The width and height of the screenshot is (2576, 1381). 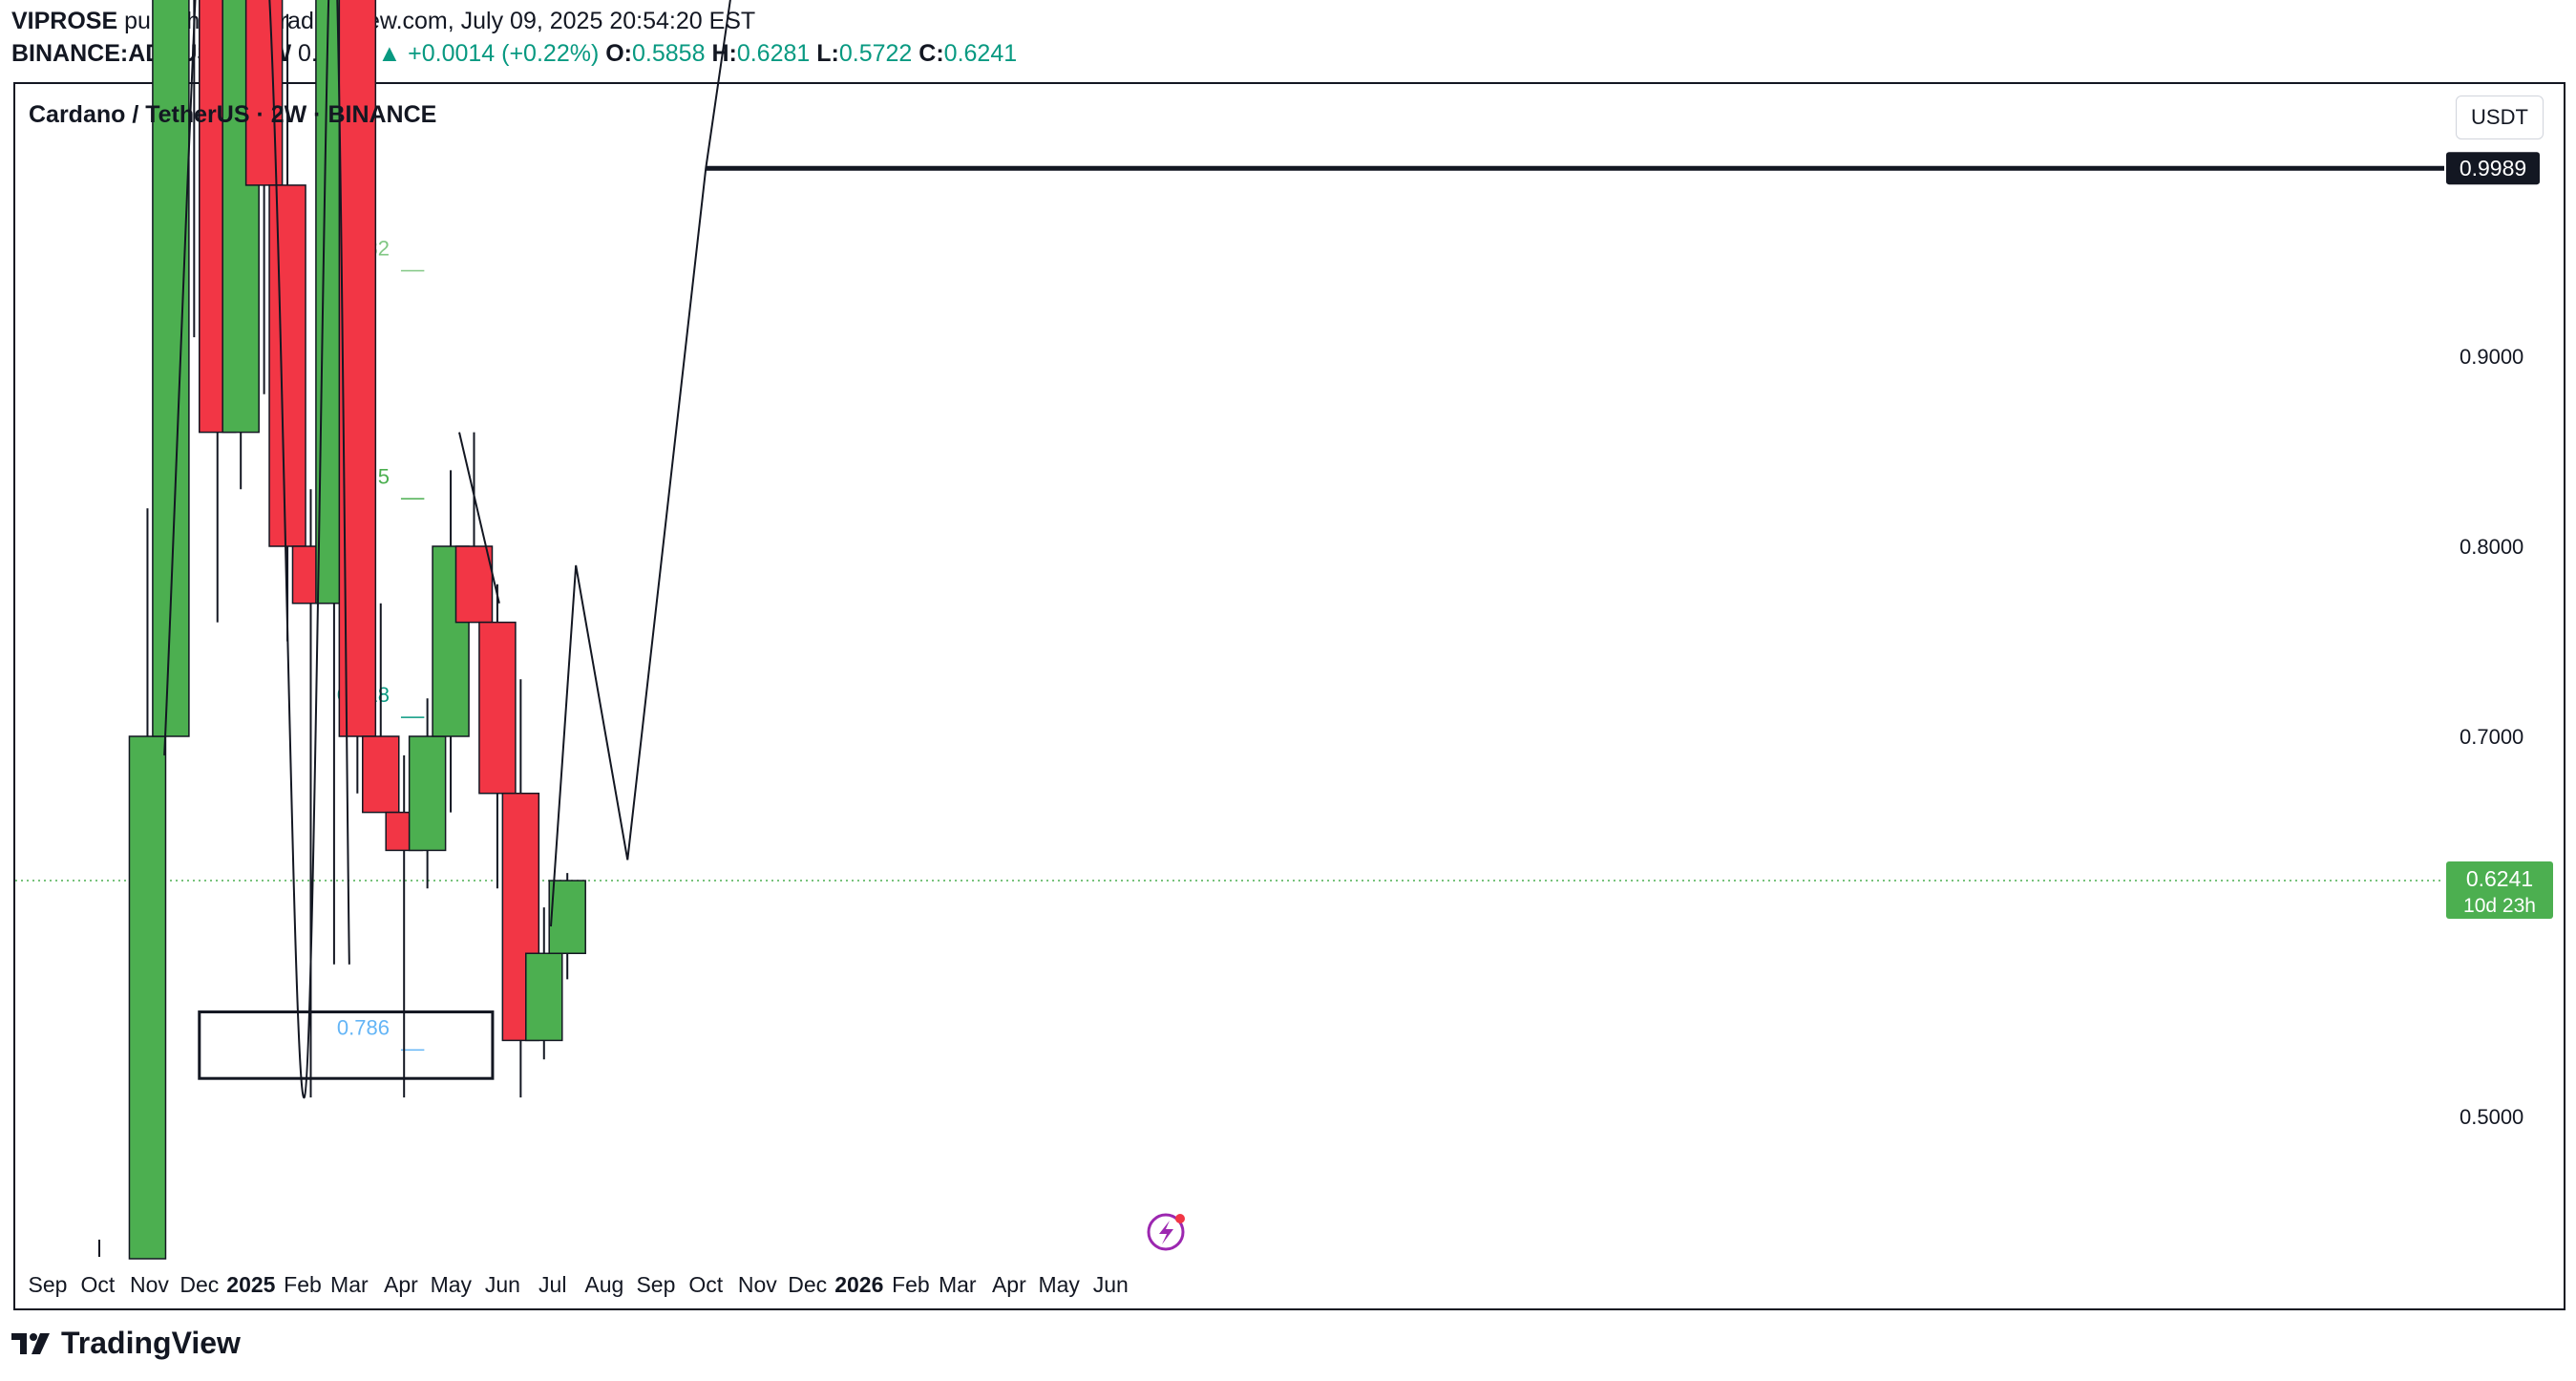 What do you see at coordinates (250, 1285) in the screenshot?
I see `x-axis-label: 2025` at bounding box center [250, 1285].